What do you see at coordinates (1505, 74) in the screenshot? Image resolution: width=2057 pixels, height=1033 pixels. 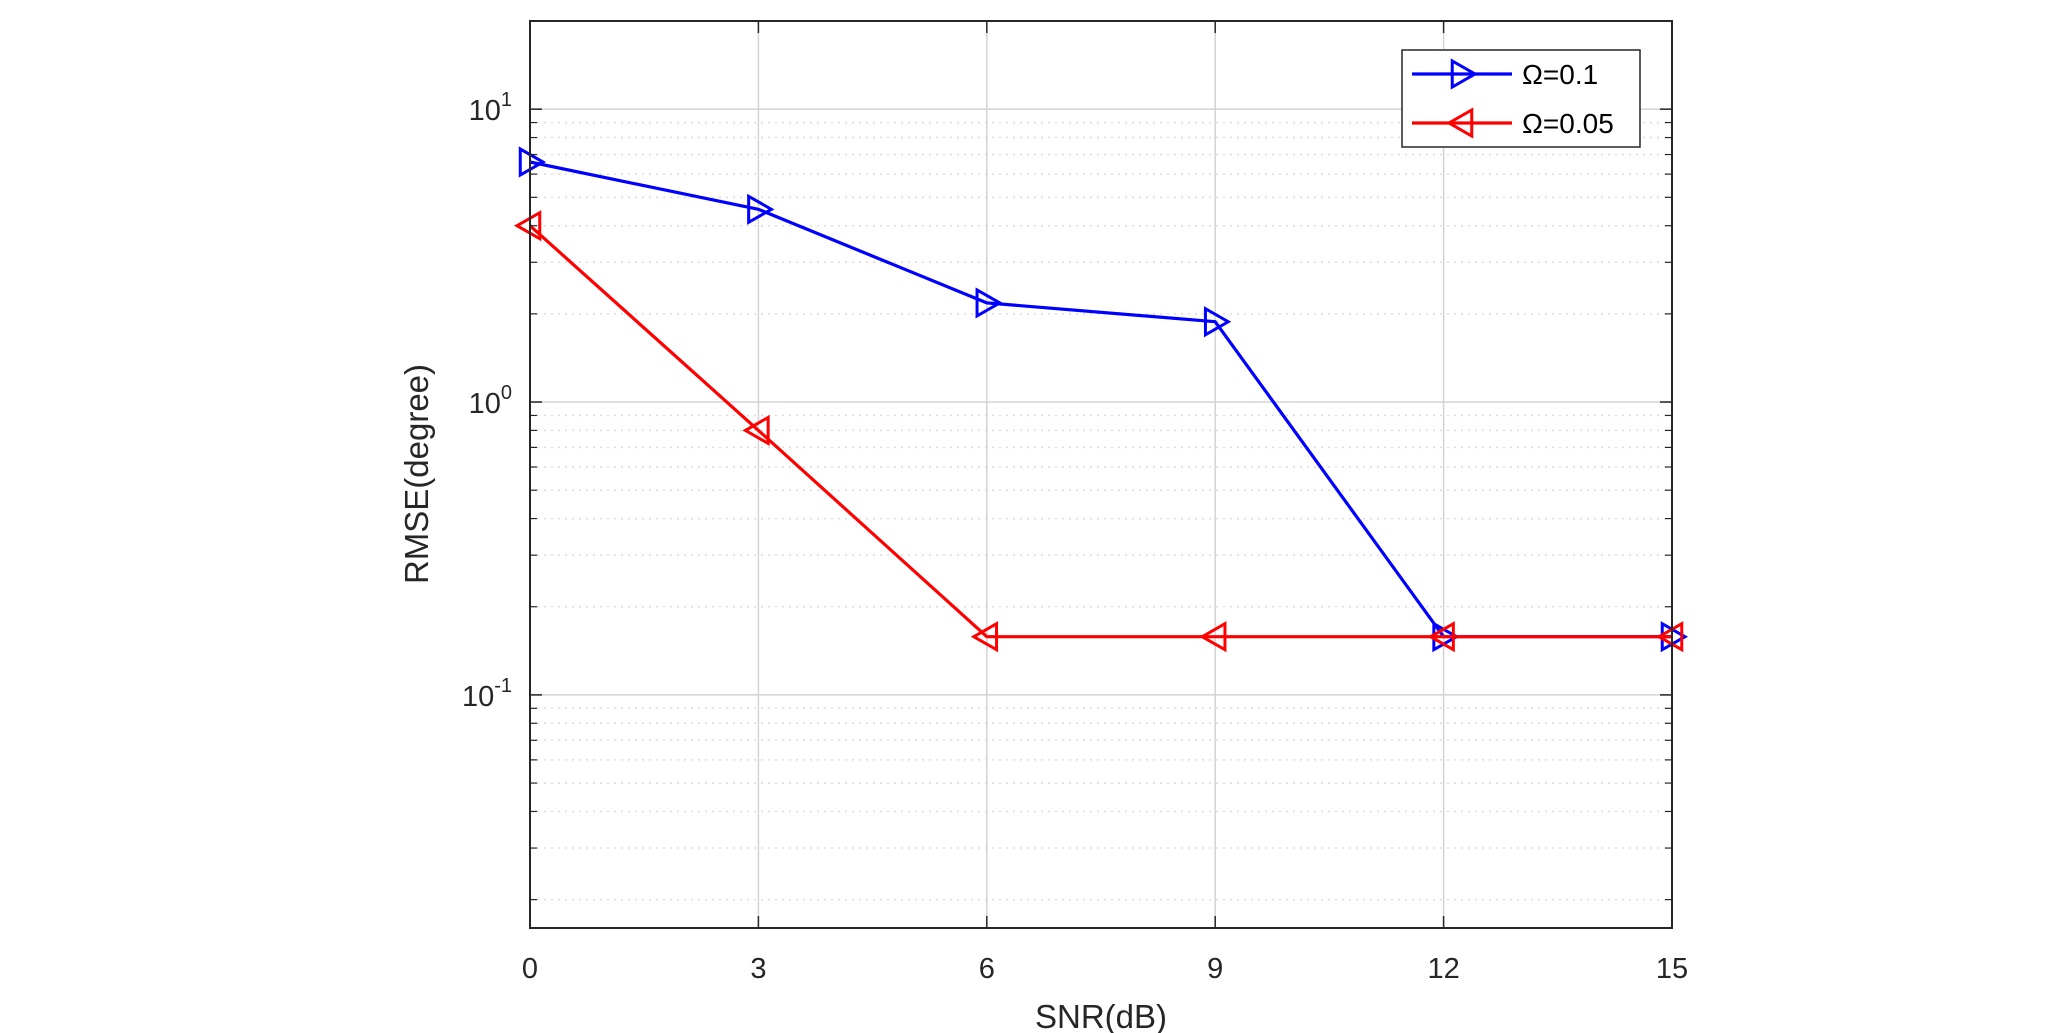 I see `legend-entry-1: Ω=0.1` at bounding box center [1505, 74].